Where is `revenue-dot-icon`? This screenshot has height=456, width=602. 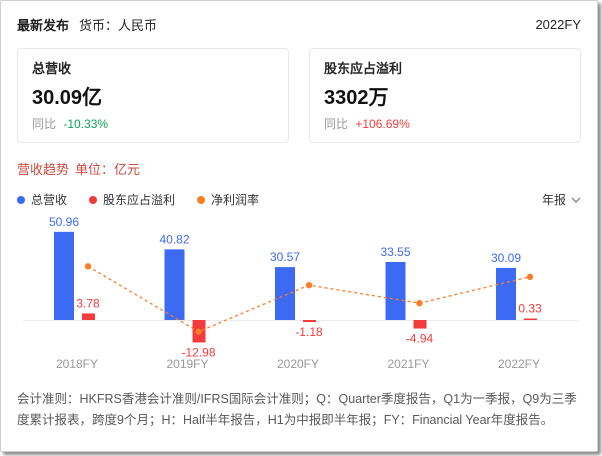 revenue-dot-icon is located at coordinates (21, 199).